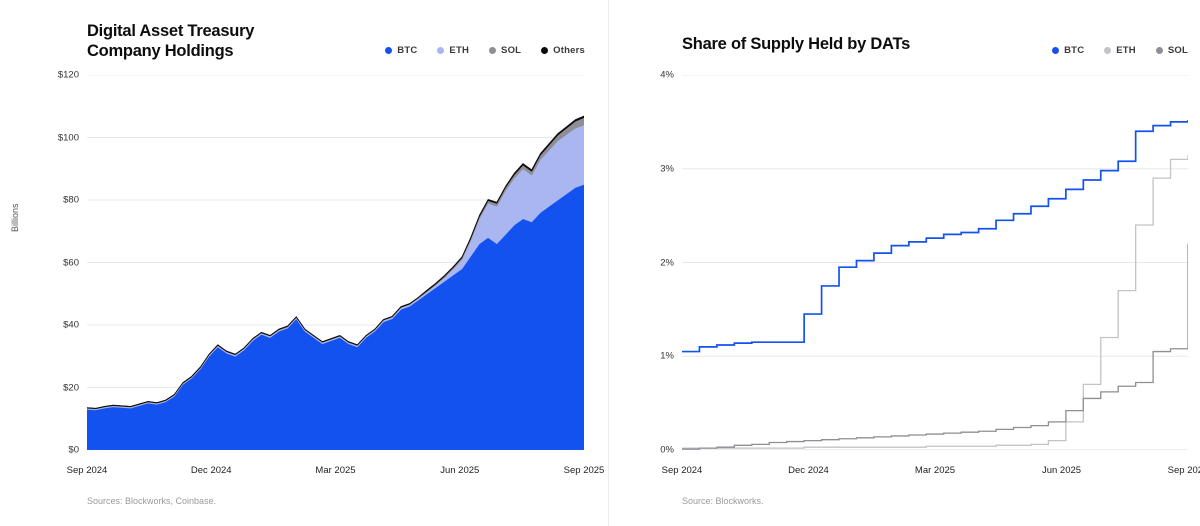 The width and height of the screenshot is (1200, 526). Describe the element at coordinates (667, 450) in the screenshot. I see `right-y-tick: 0%` at that location.